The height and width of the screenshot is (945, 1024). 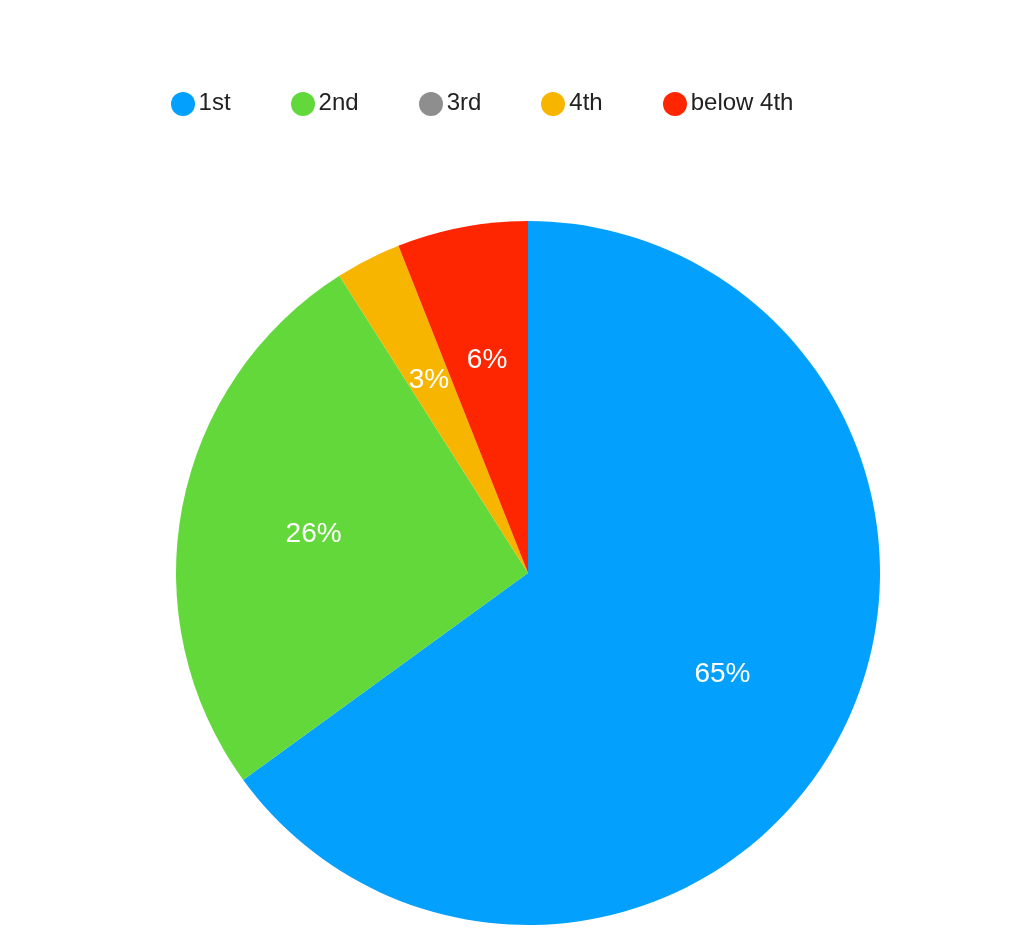 I want to click on data-label: 3%, so click(x=429, y=379).